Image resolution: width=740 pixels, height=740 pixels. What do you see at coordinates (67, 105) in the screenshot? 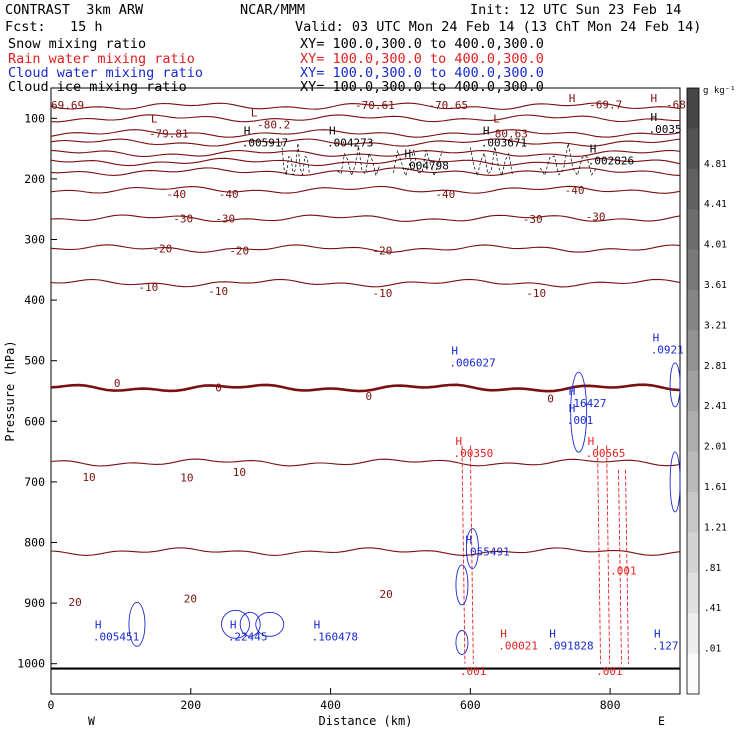
I see `isotherm-label: 69.69` at bounding box center [67, 105].